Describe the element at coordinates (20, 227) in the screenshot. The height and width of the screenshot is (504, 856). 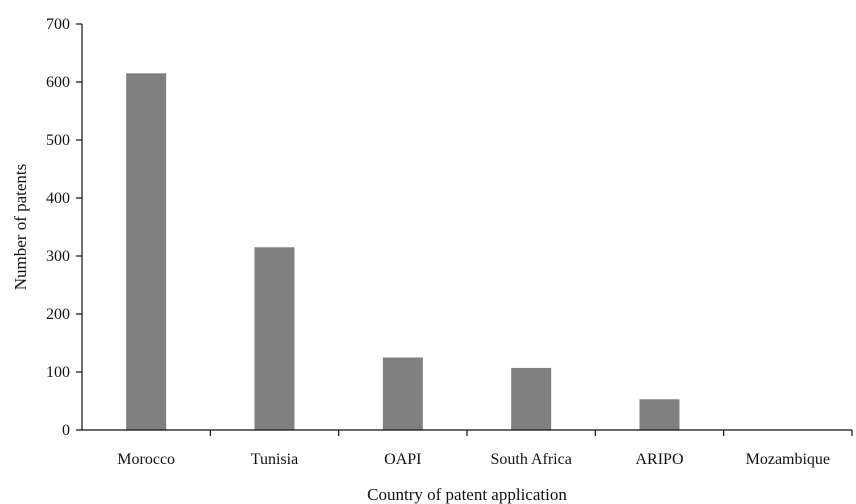
I see `y-axis-title: Number of patents` at that location.